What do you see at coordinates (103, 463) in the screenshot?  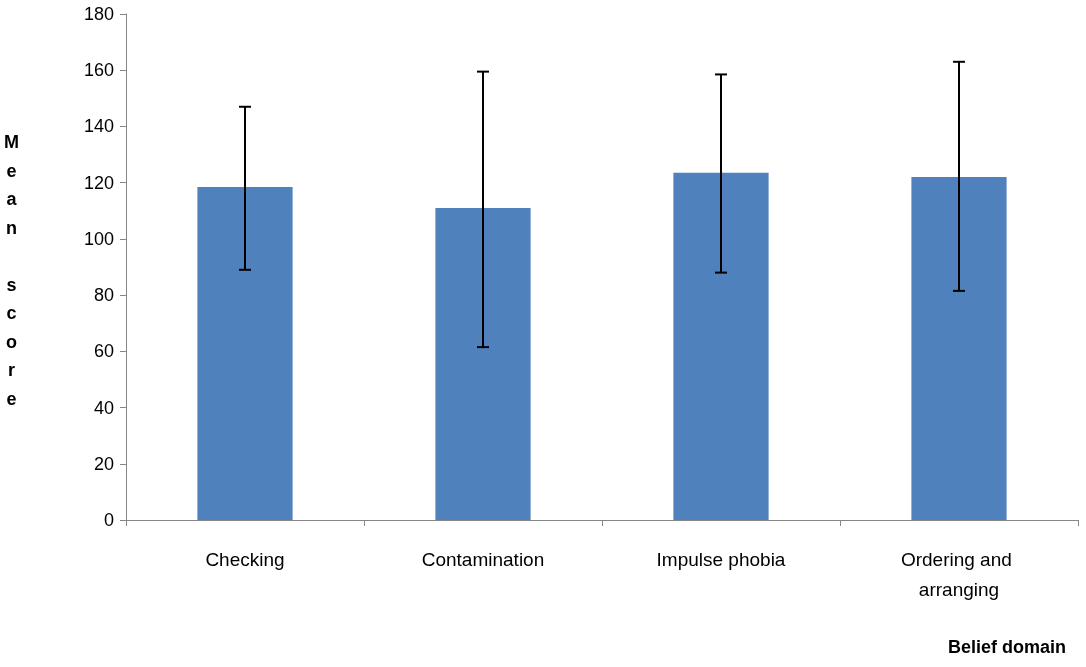 I see `y-tick-label: 20` at bounding box center [103, 463].